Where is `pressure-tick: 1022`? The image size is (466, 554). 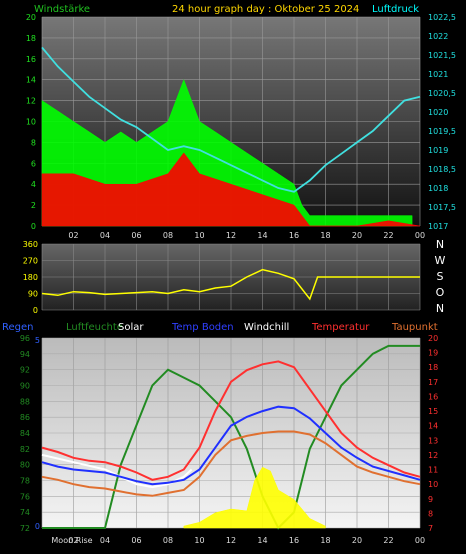
pressure-tick: 1022 is located at coordinates (438, 36).